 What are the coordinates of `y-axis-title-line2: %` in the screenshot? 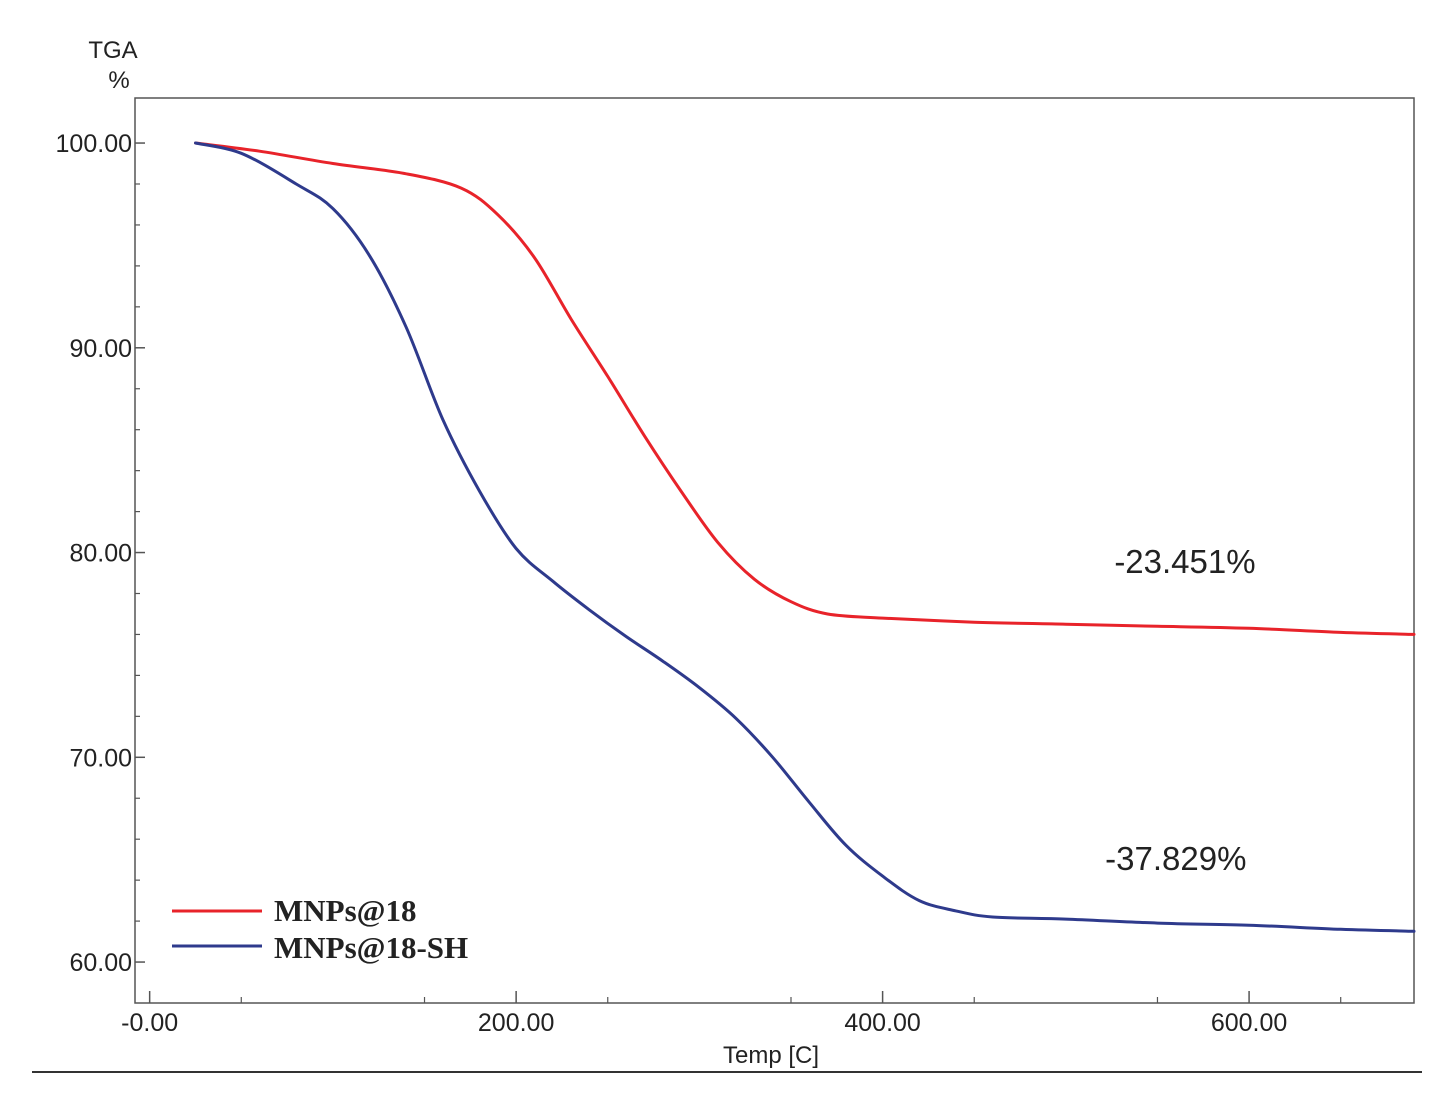 It's located at (118, 80).